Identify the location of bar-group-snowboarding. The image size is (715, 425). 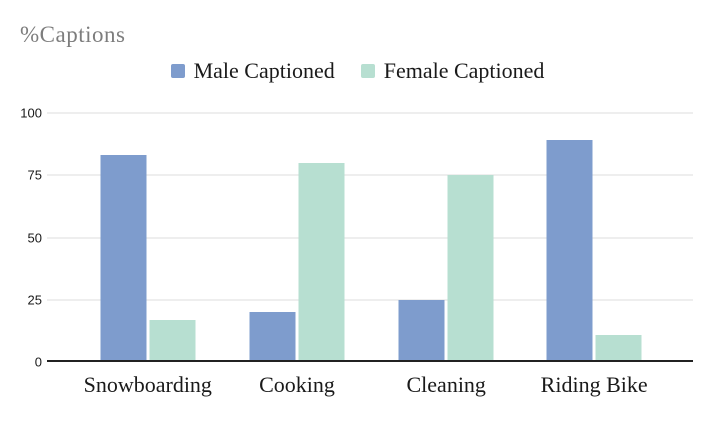
(148, 237).